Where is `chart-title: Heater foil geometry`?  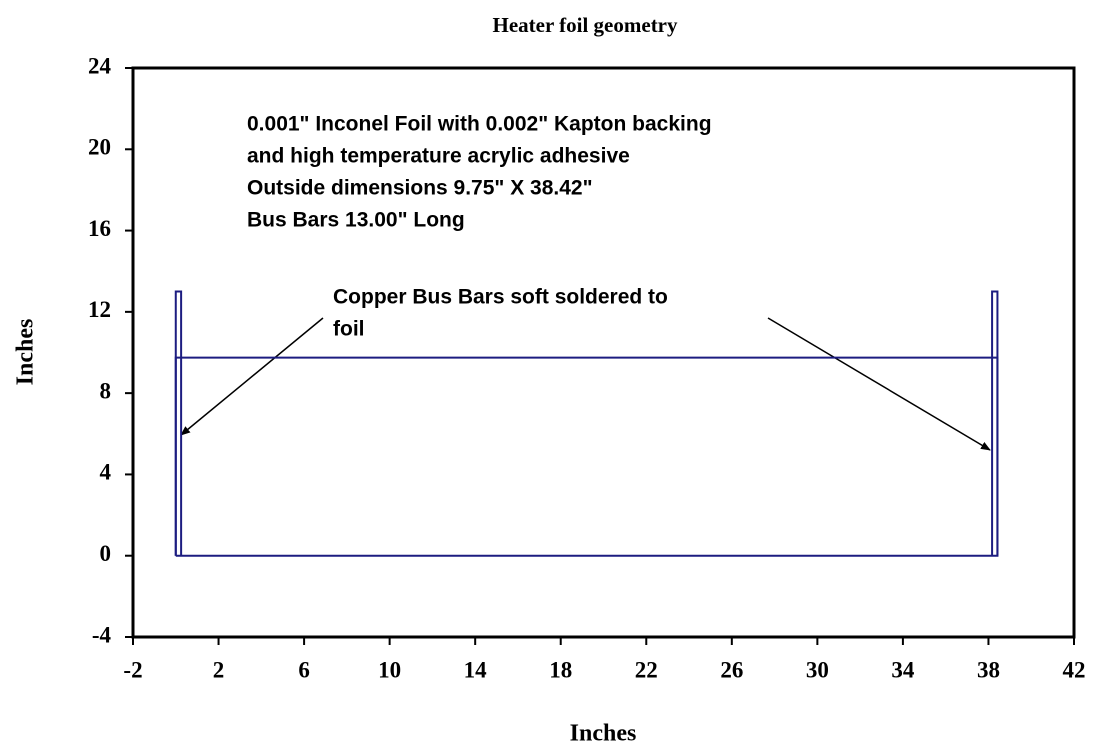 chart-title: Heater foil geometry is located at coordinates (585, 25).